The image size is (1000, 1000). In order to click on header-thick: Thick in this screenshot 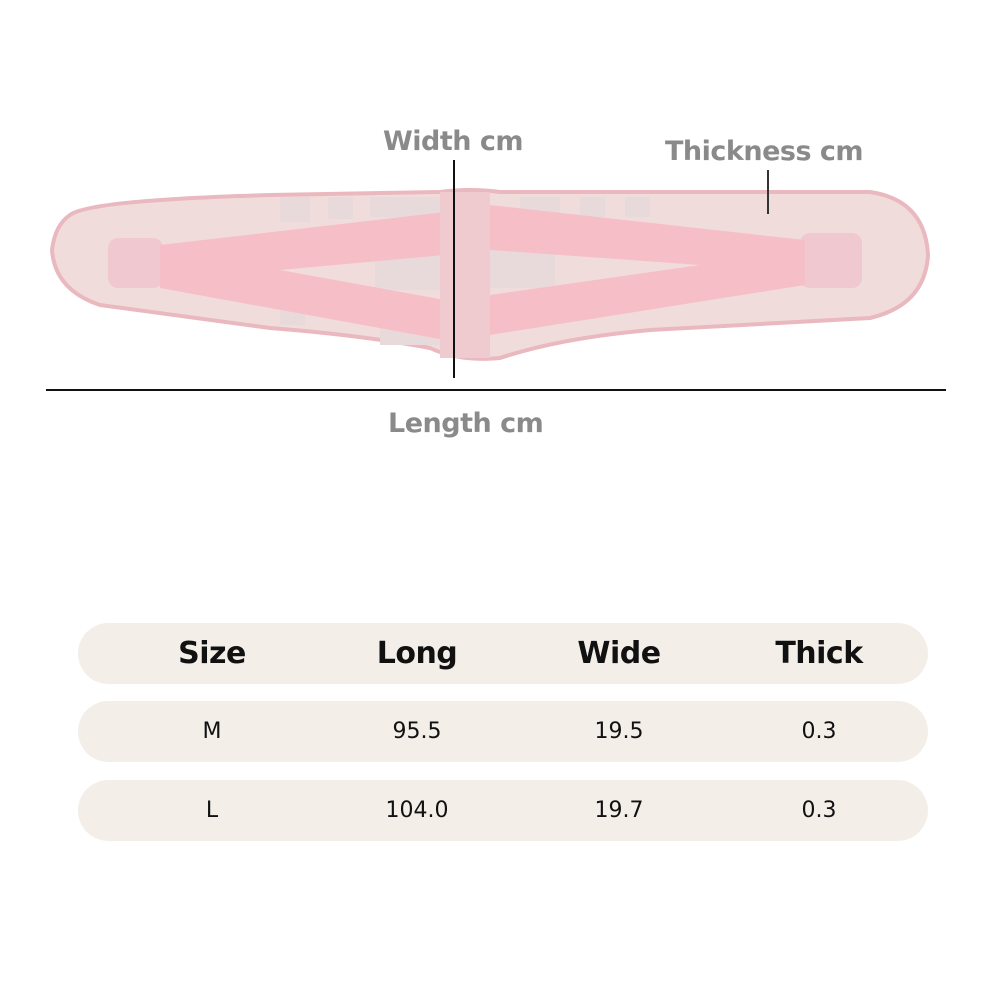, I will do `click(819, 653)`.